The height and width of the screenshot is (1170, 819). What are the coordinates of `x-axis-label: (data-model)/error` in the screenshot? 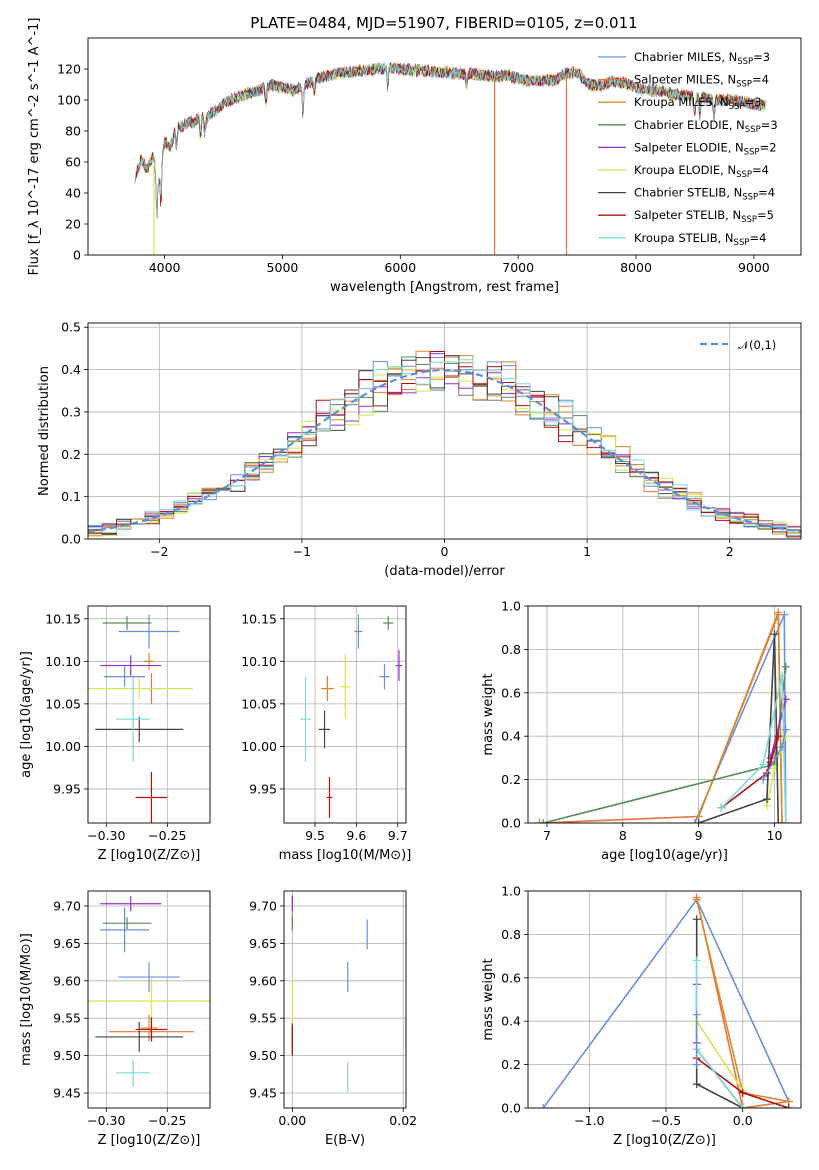 It's located at (444, 571).